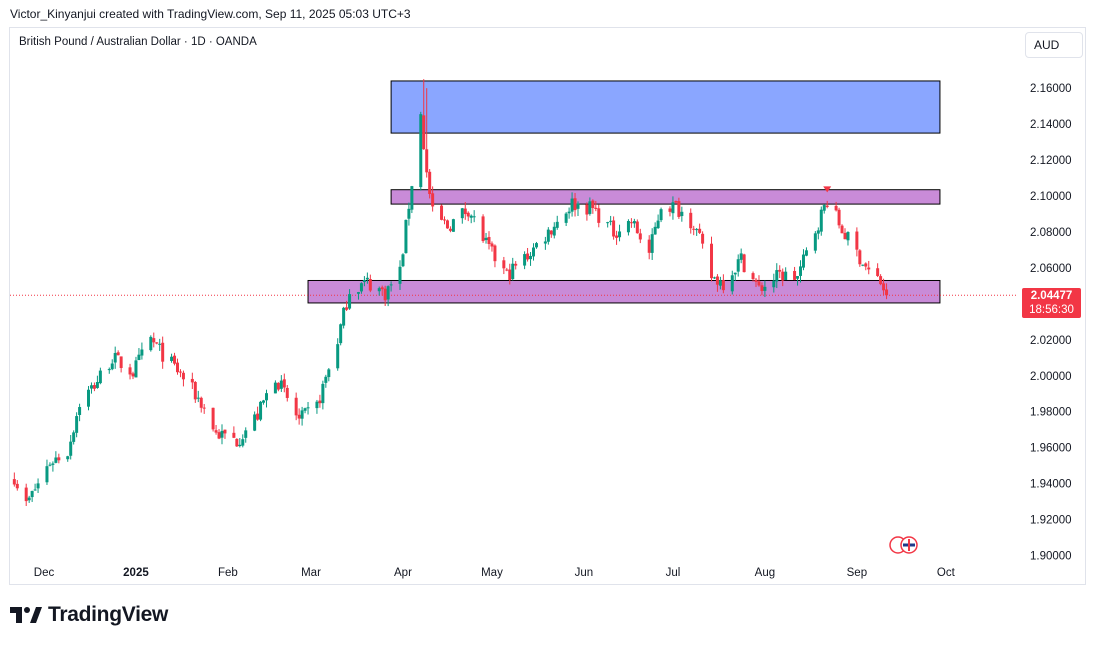  What do you see at coordinates (624, 291) in the screenshot?
I see `support-zone` at bounding box center [624, 291].